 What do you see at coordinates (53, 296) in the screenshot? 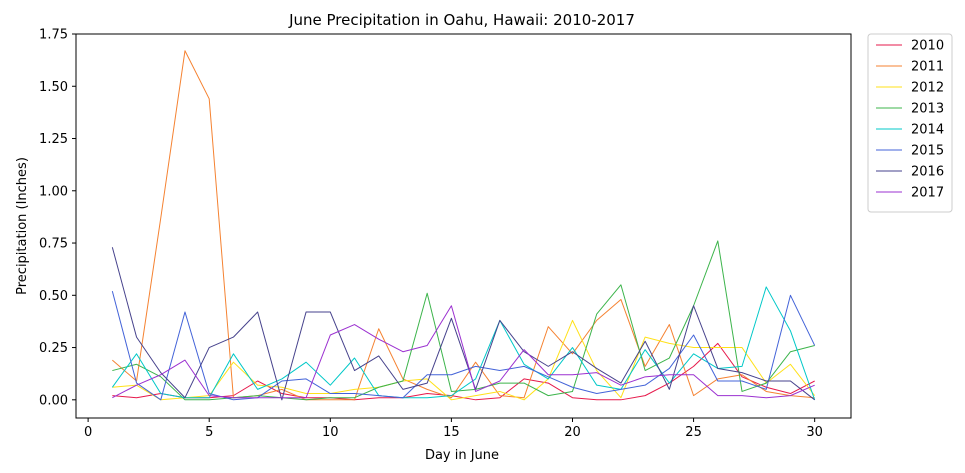
I see `y-tick-label: 0.50` at bounding box center [53, 296].